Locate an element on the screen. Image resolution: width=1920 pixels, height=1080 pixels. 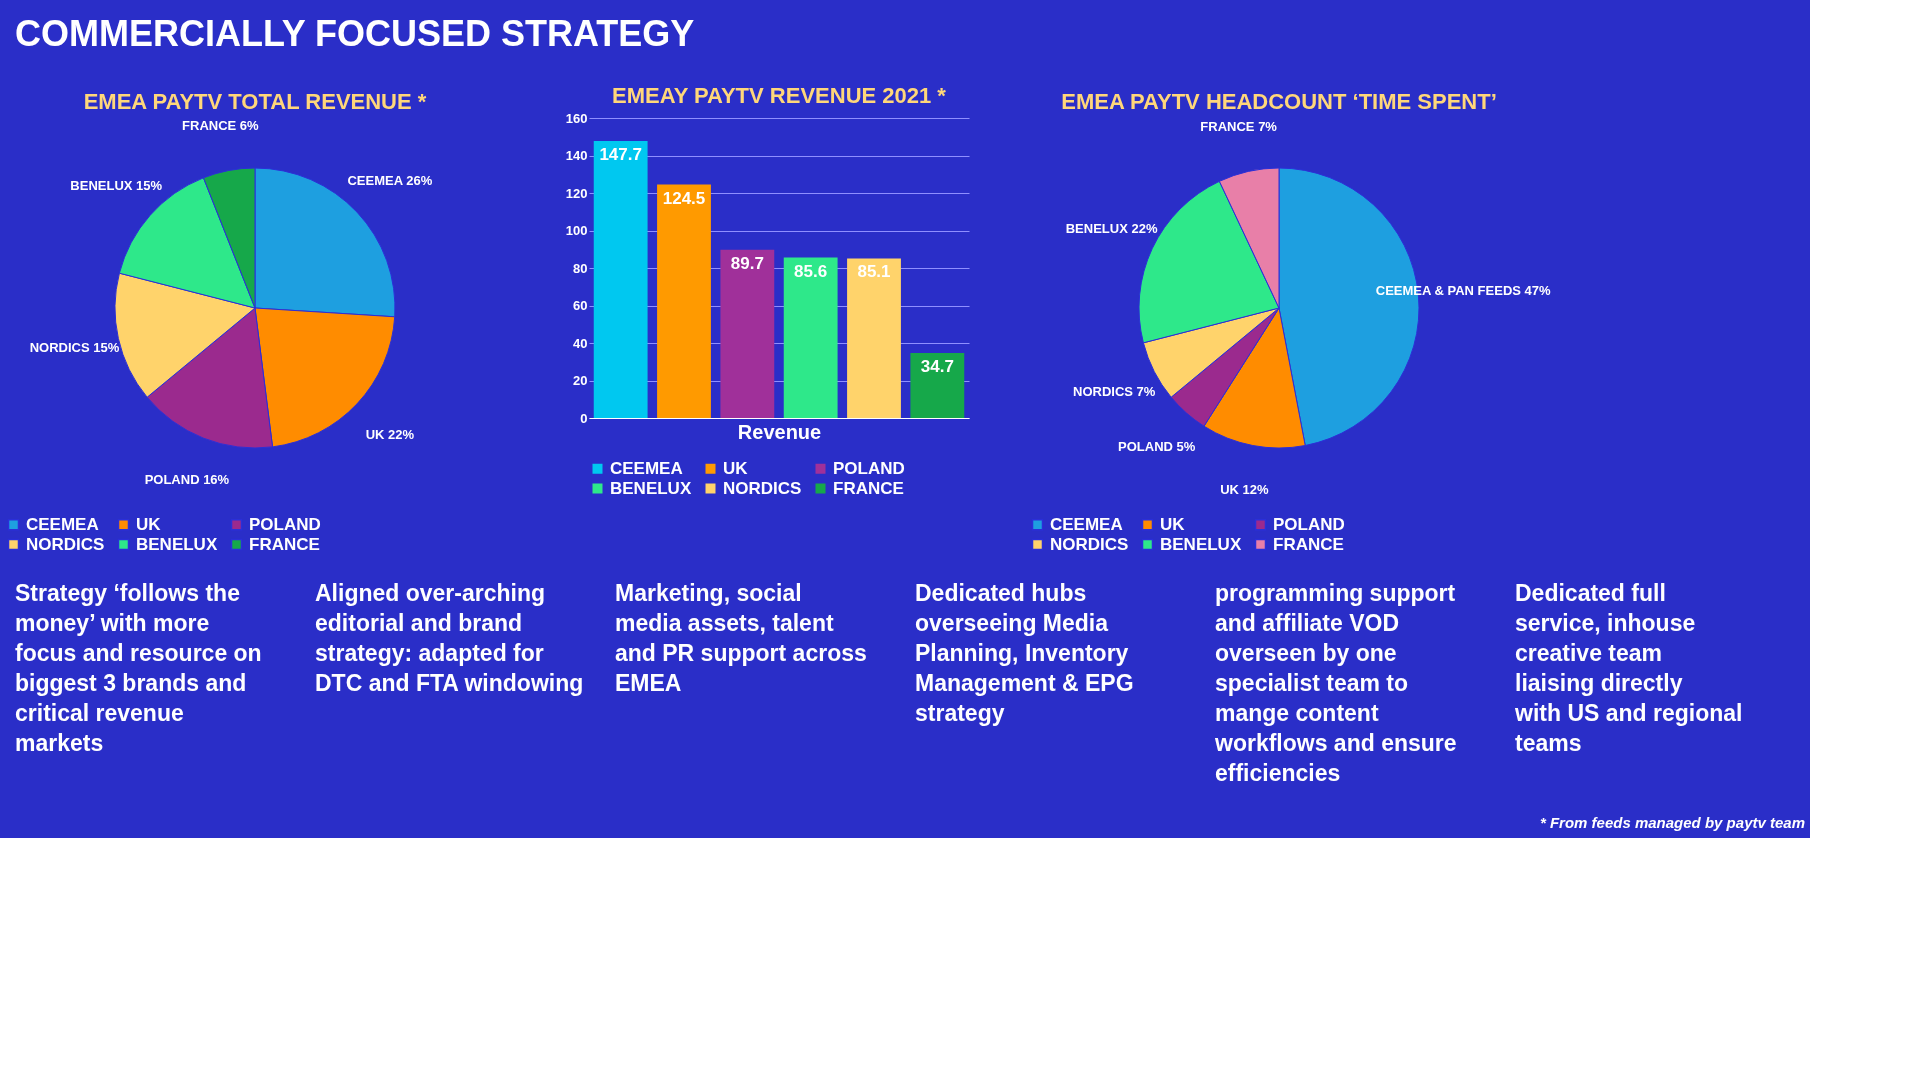
data-label: 124.5 is located at coordinates (684, 198).